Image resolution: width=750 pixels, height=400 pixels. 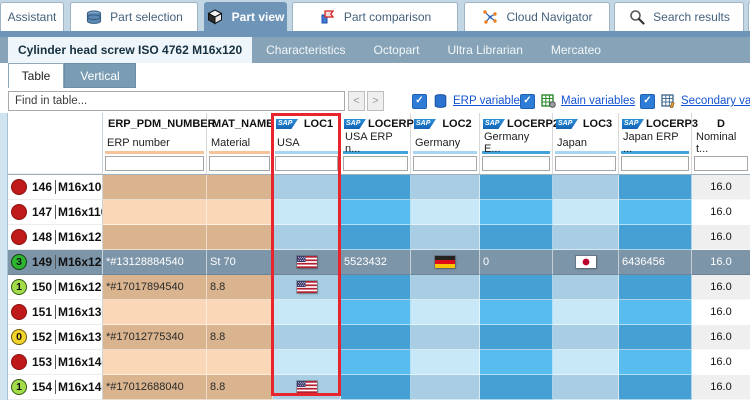 What do you see at coordinates (679, 16) in the screenshot?
I see `tab-search-results: Search results` at bounding box center [679, 16].